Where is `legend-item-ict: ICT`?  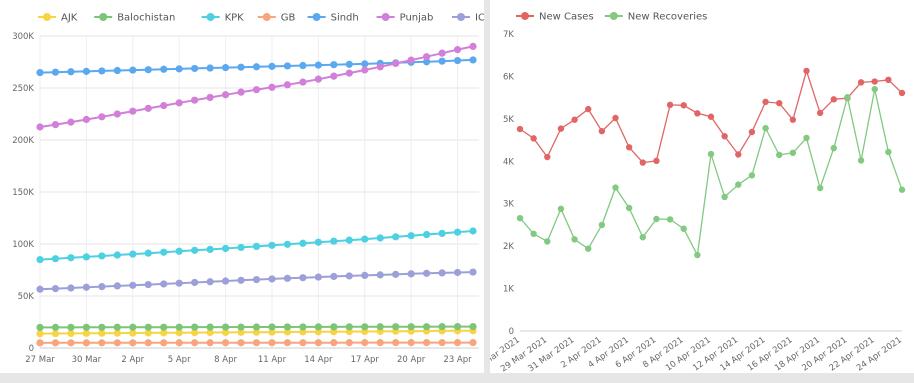 legend-item-ict: ICT is located at coordinates (472, 18).